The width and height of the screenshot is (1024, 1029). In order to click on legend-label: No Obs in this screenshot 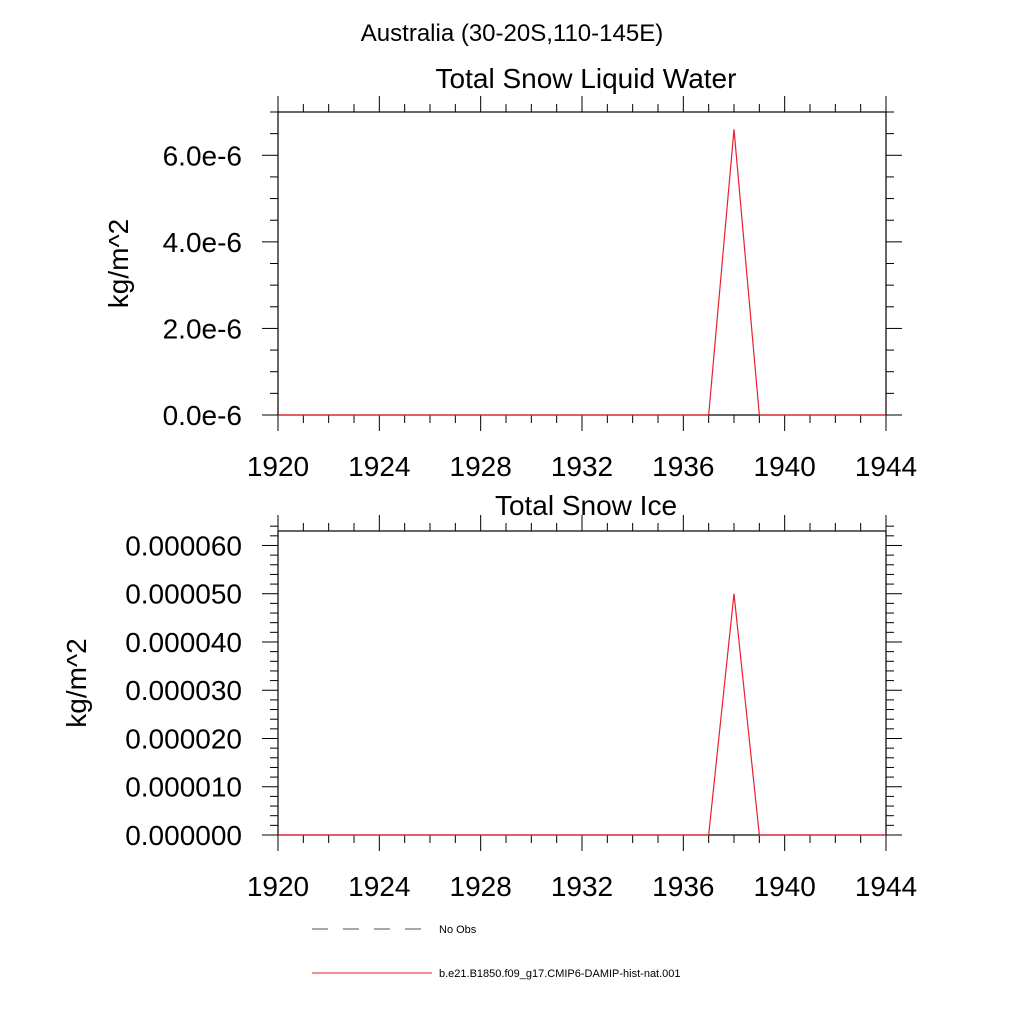, I will do `click(458, 930)`.